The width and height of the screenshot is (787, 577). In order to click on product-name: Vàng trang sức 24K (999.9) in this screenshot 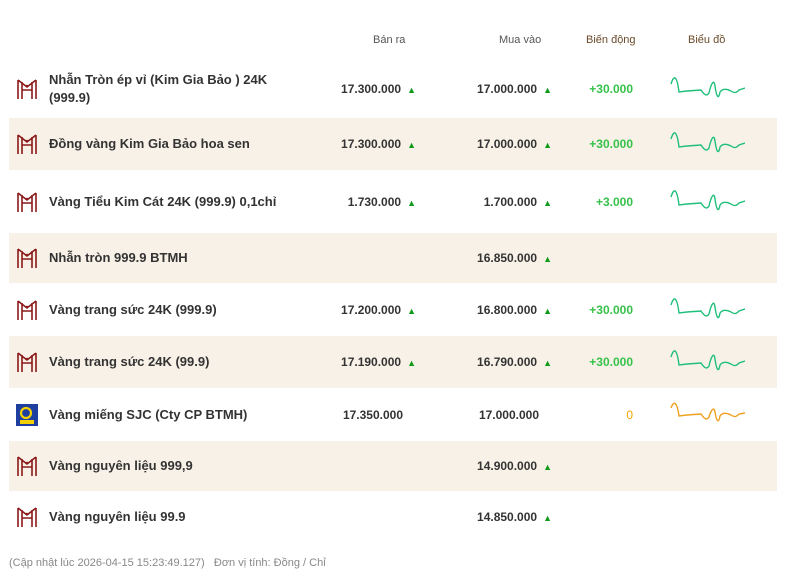, I will do `click(133, 309)`.